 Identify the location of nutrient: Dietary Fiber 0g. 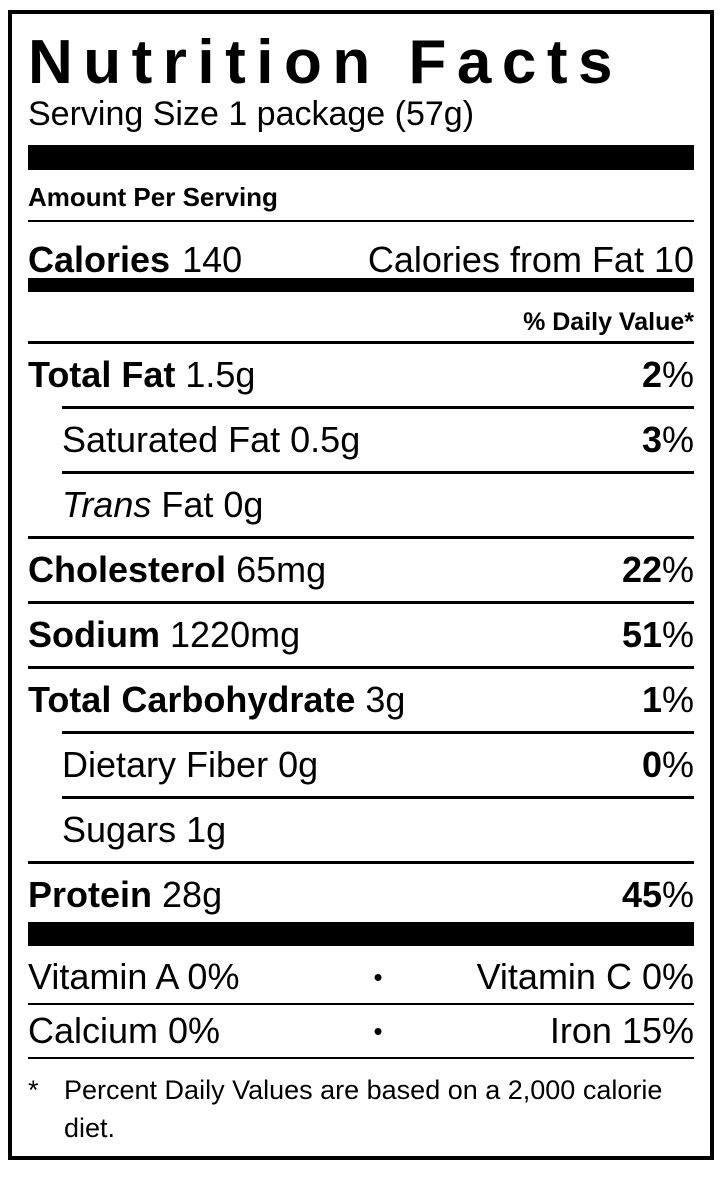
(190, 765).